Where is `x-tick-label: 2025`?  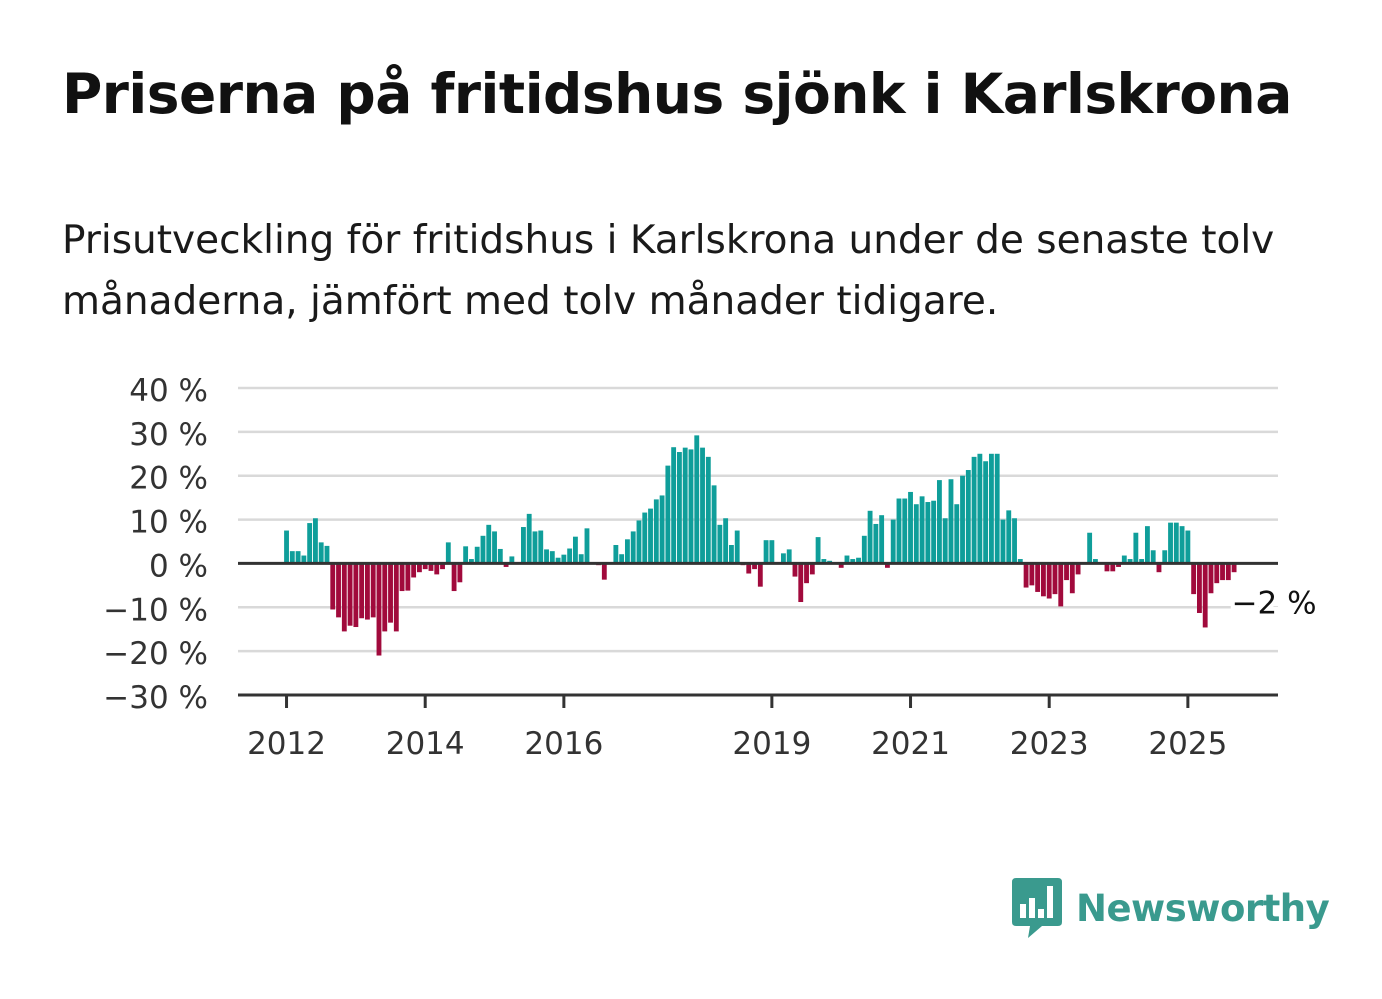 x-tick-label: 2025 is located at coordinates (1187, 744).